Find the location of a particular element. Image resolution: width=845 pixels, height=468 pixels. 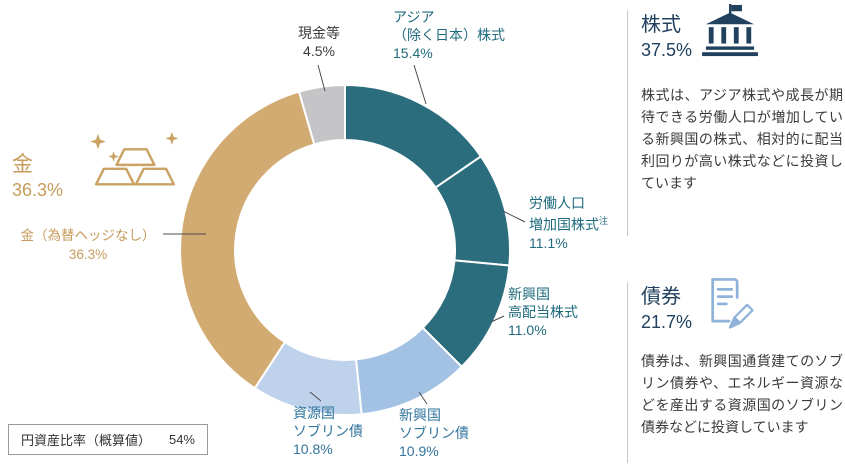

label-emsov-line2: ソブリン債 is located at coordinates (434, 433).